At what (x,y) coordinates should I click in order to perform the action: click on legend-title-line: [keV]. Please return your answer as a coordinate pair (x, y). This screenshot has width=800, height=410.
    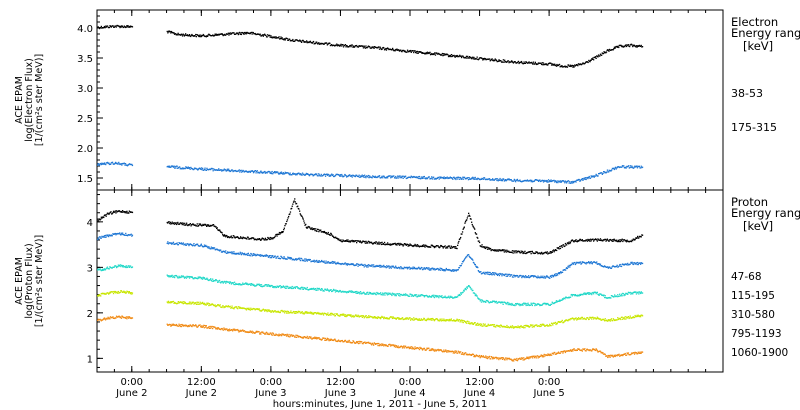
    Looking at the image, I should click on (758, 46).